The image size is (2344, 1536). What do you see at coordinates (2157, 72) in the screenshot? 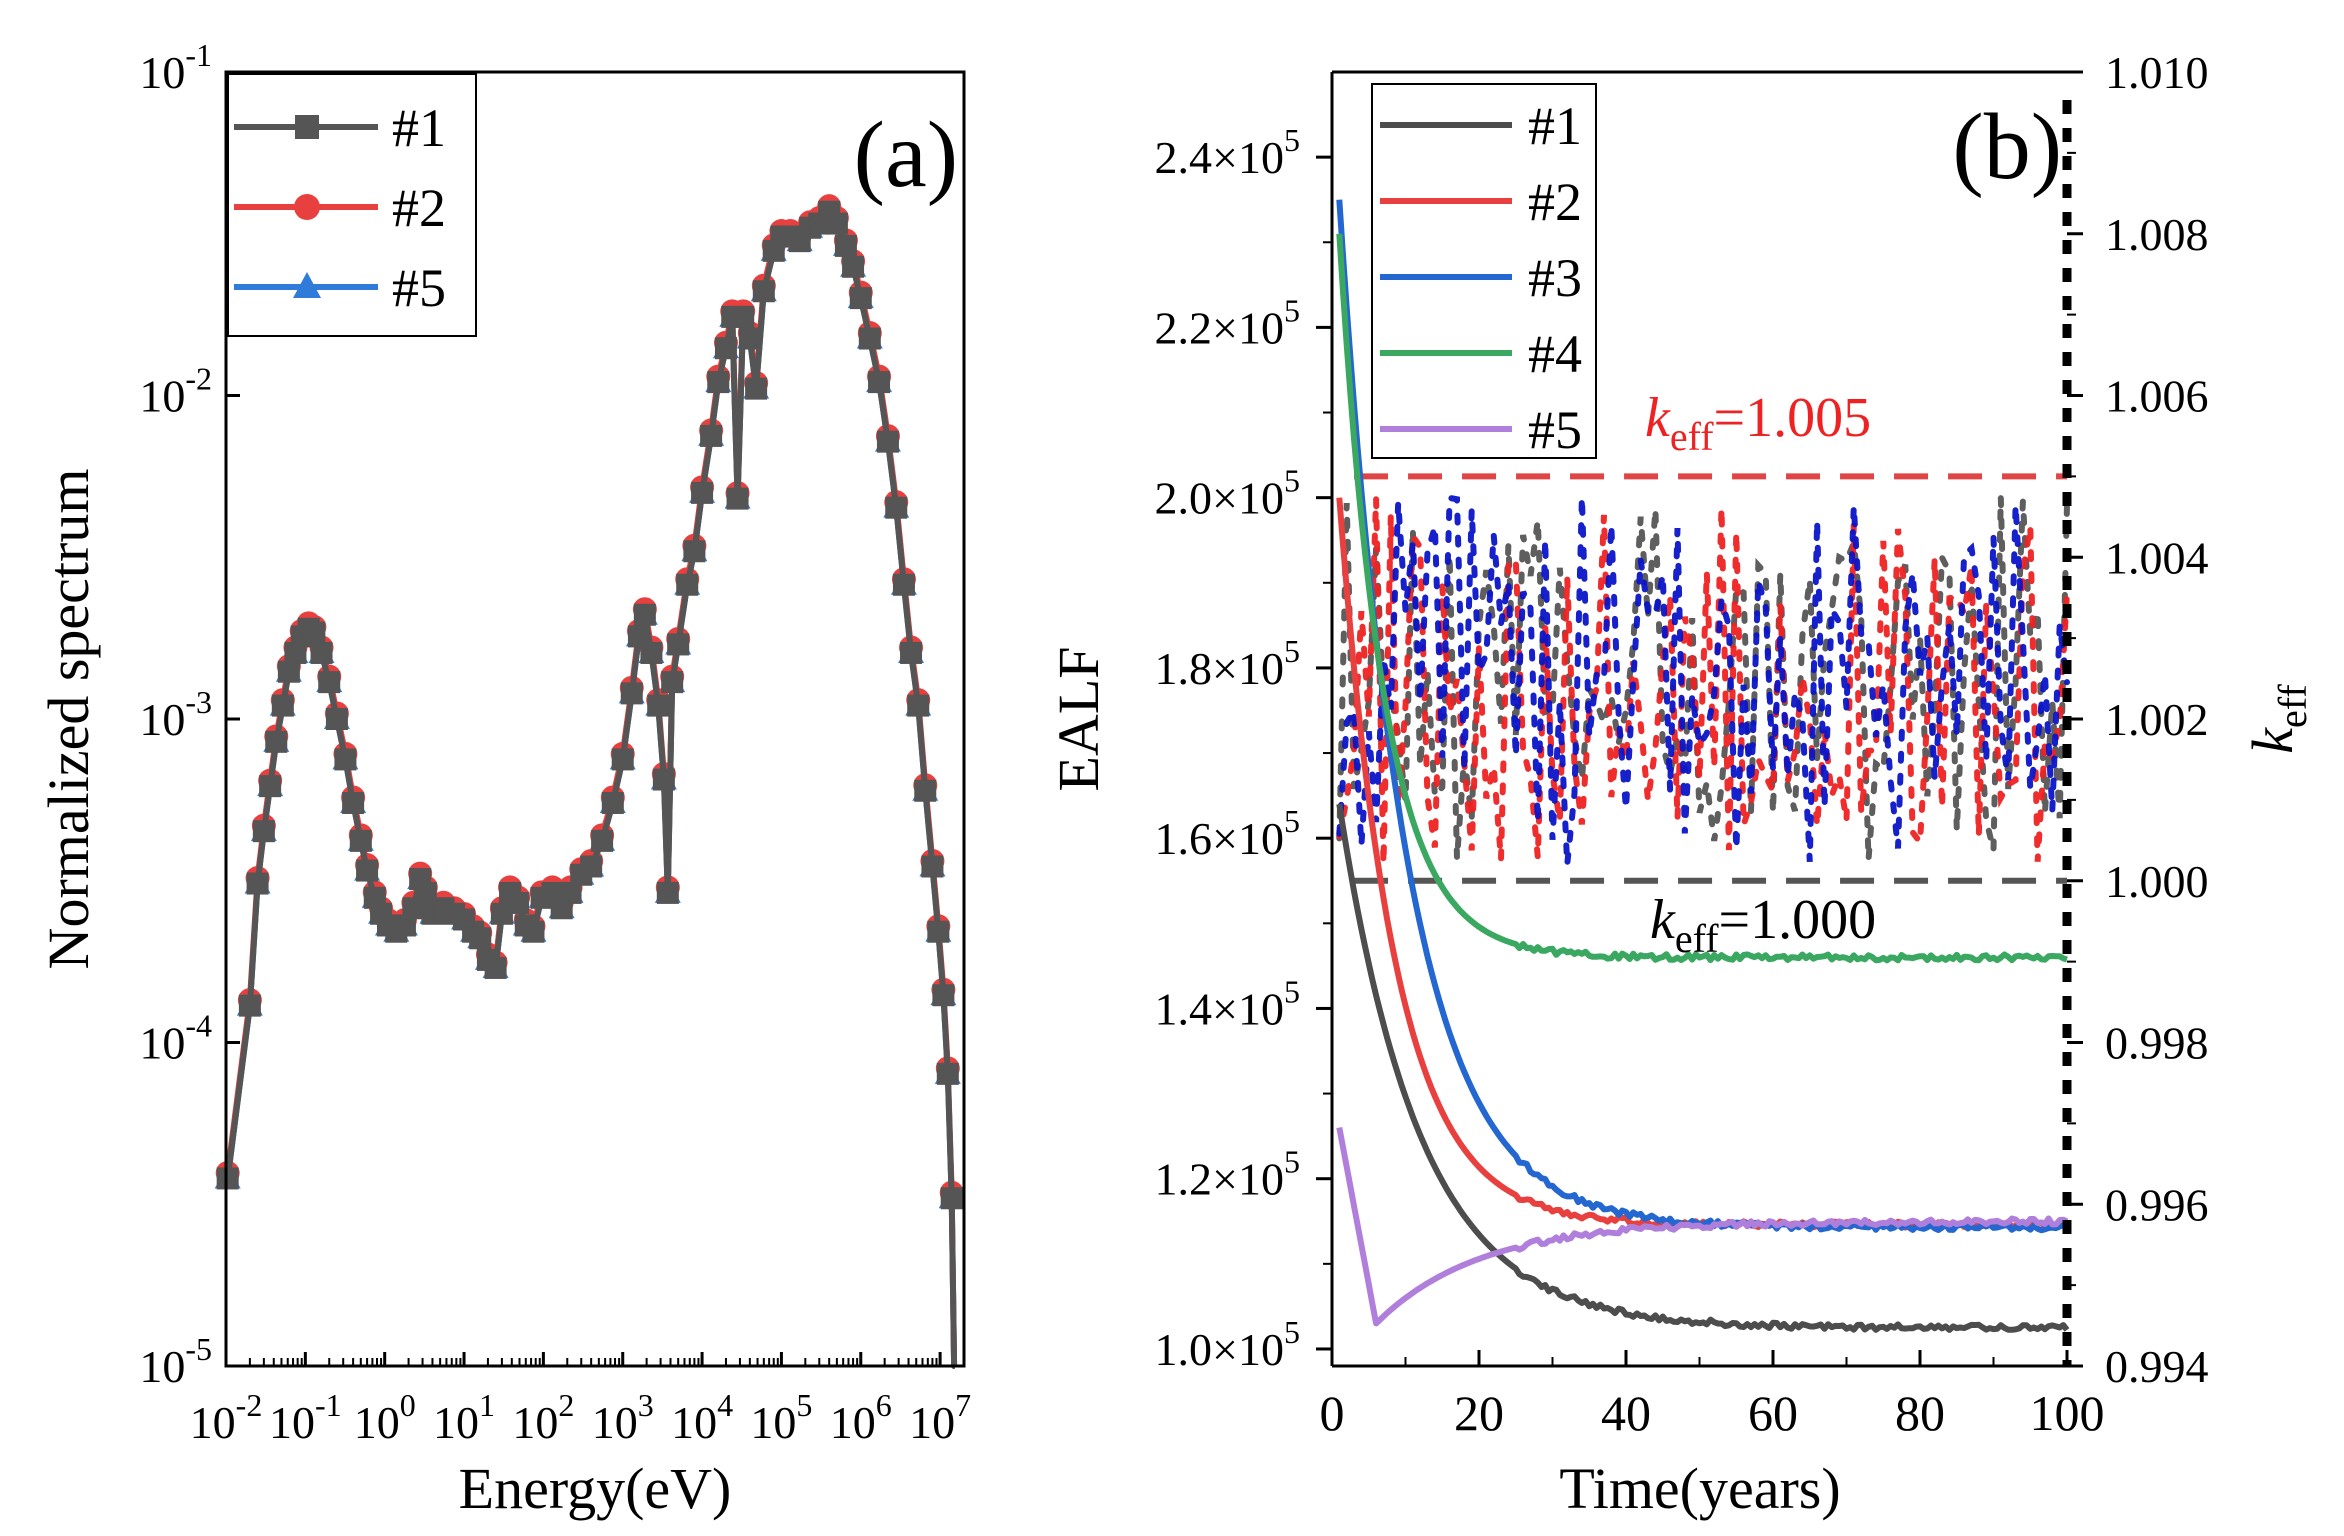
I see `y2-tick-label: 1.010` at bounding box center [2157, 72].